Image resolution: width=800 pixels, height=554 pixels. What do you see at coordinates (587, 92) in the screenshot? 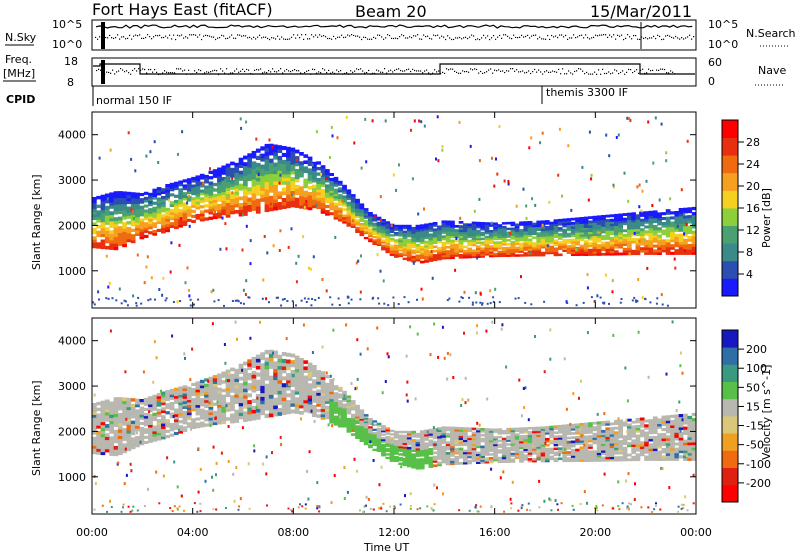
I see `cpid-mode-themis: themis 3300 IF` at bounding box center [587, 92].